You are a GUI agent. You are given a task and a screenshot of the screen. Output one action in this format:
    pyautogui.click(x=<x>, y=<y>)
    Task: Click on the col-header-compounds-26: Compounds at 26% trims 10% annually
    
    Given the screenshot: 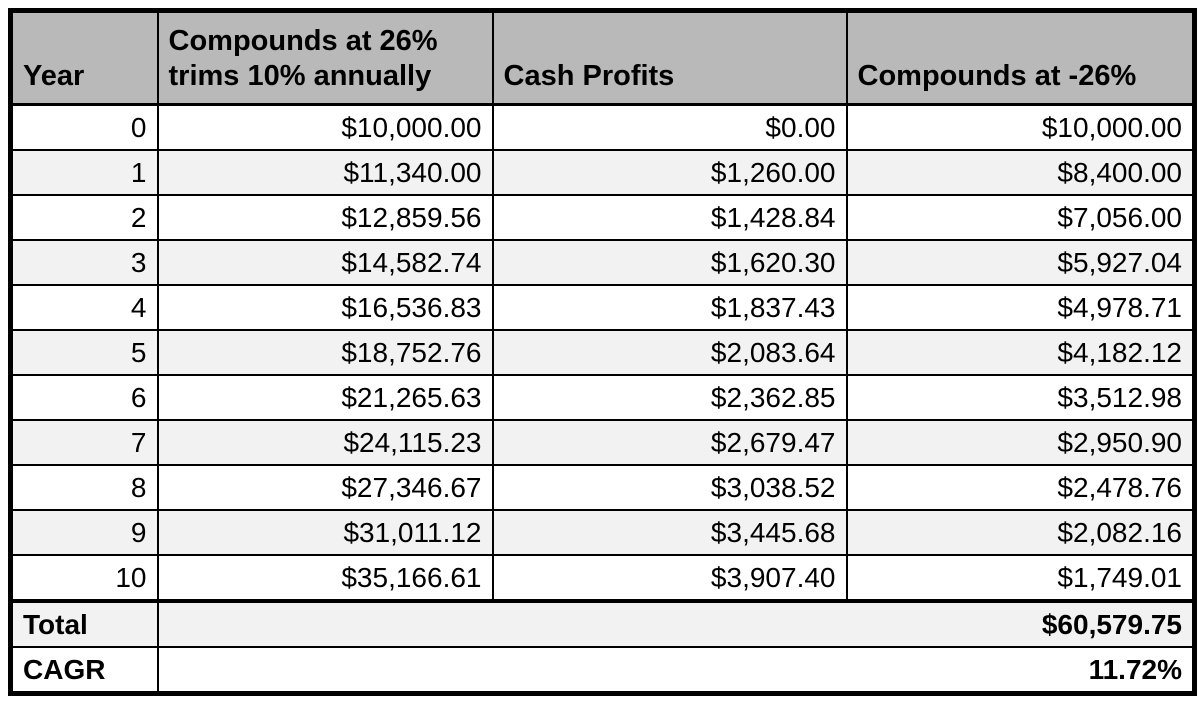 What is the action you would take?
    pyautogui.click(x=325, y=57)
    